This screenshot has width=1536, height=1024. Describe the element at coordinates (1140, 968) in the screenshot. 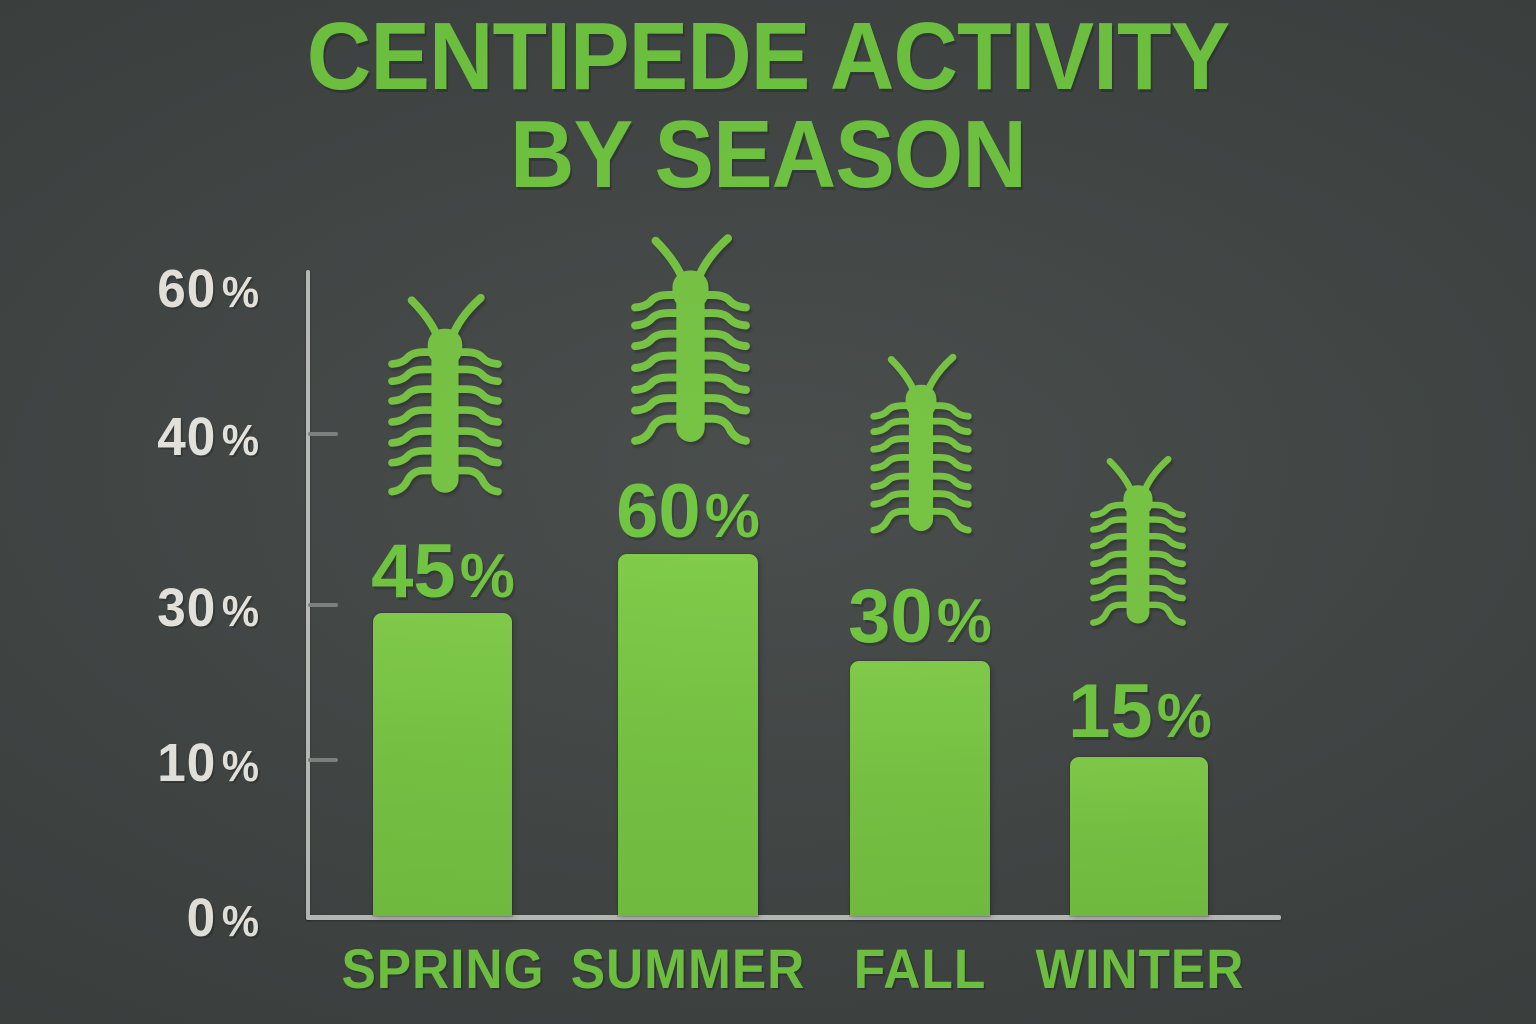

I see `category-label-winter: WINTER` at that location.